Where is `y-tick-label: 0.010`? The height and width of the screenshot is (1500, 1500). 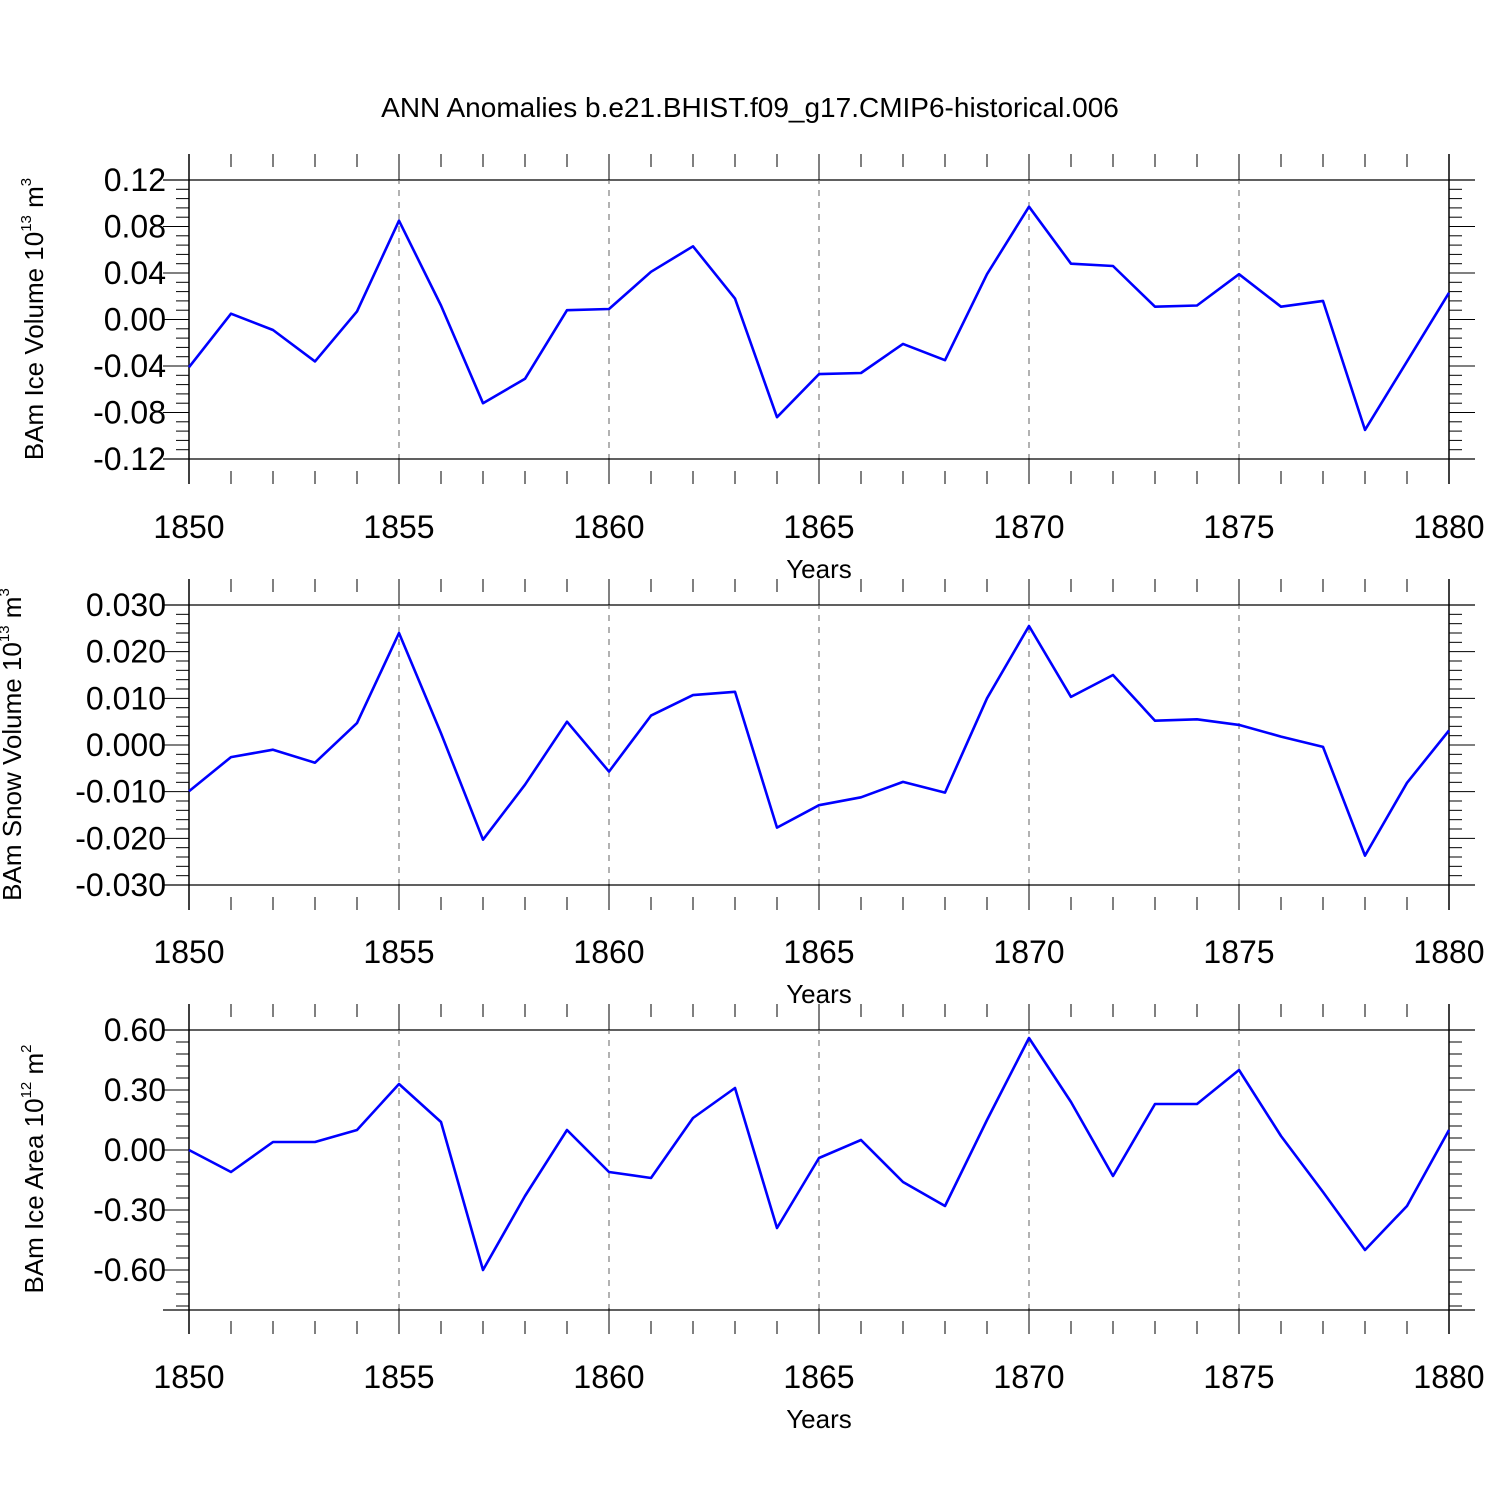
y-tick-label: 0.010 is located at coordinates (126, 698).